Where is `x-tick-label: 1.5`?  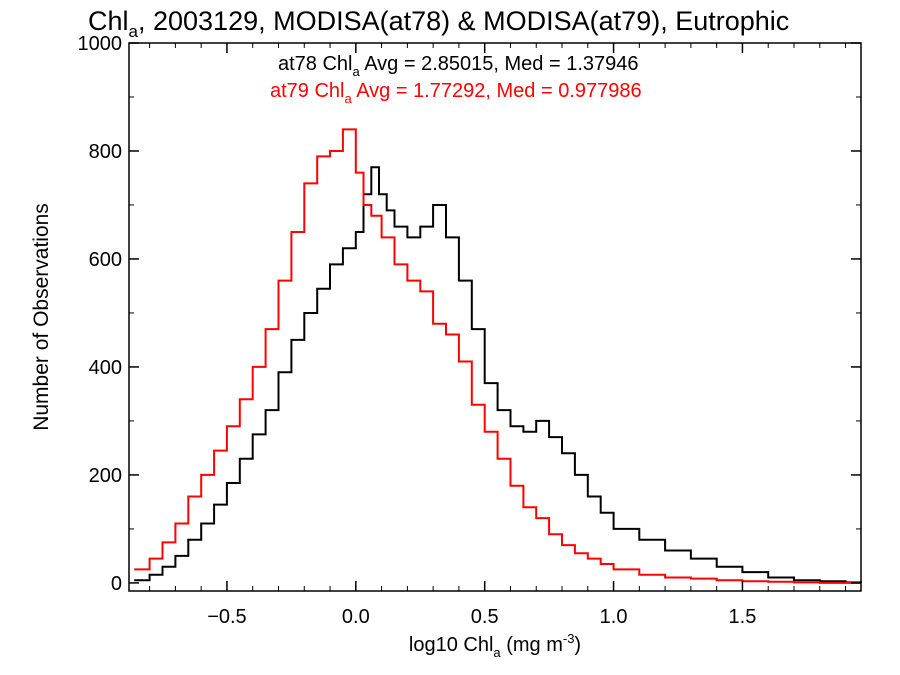
x-tick-label: 1.5 is located at coordinates (743, 617).